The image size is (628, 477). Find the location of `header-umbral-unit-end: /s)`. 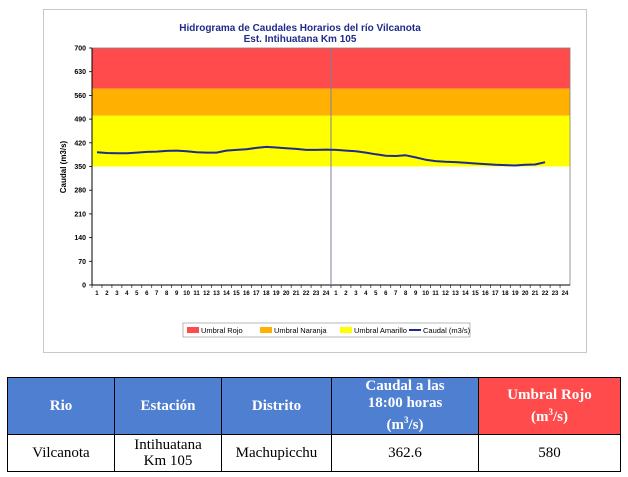

header-umbral-unit-end: /s) is located at coordinates (560, 416).